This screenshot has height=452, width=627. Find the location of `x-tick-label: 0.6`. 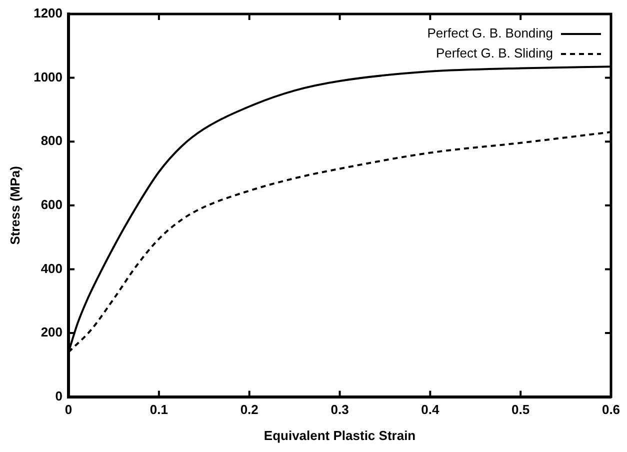

x-tick-label: 0.6 is located at coordinates (611, 410).